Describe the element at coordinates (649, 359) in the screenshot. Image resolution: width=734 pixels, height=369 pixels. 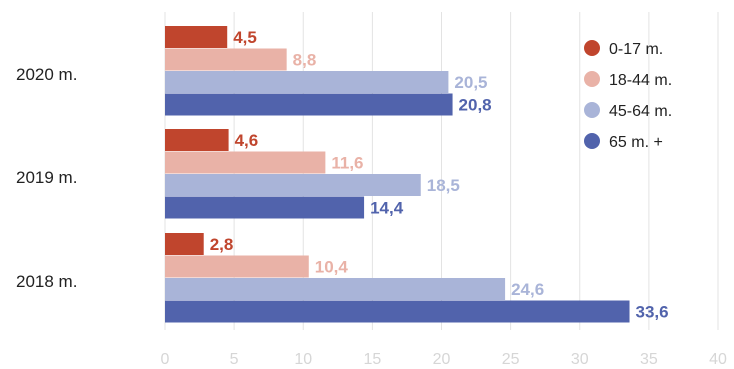
I see `x-tick-label: 35` at that location.